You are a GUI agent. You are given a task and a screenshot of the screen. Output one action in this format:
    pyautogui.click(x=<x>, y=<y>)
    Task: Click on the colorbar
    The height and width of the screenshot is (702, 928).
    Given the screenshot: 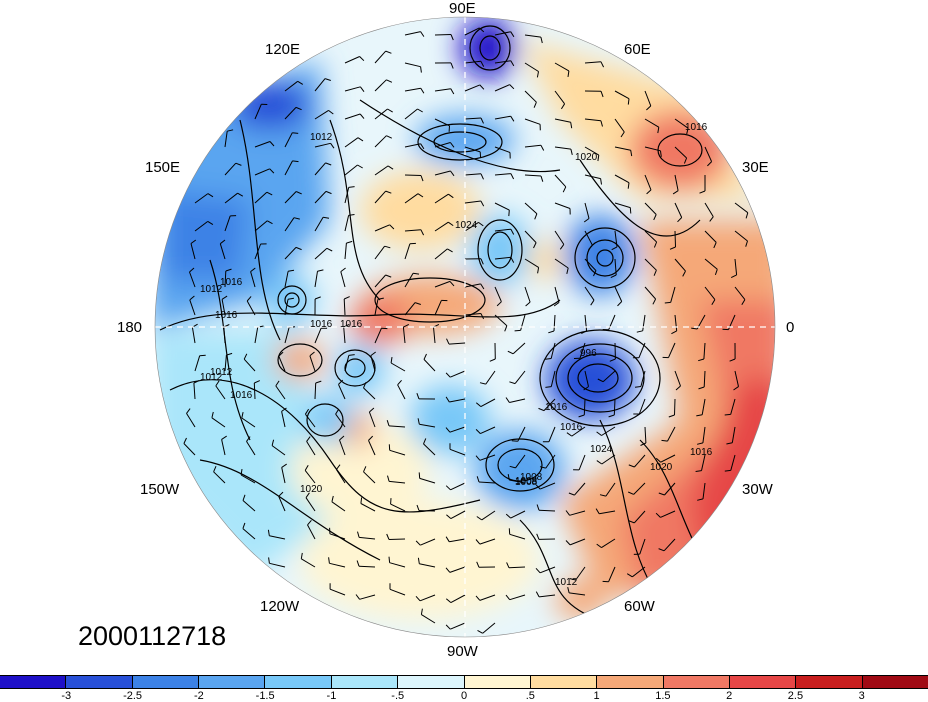 What is the action you would take?
    pyautogui.click(x=464, y=682)
    